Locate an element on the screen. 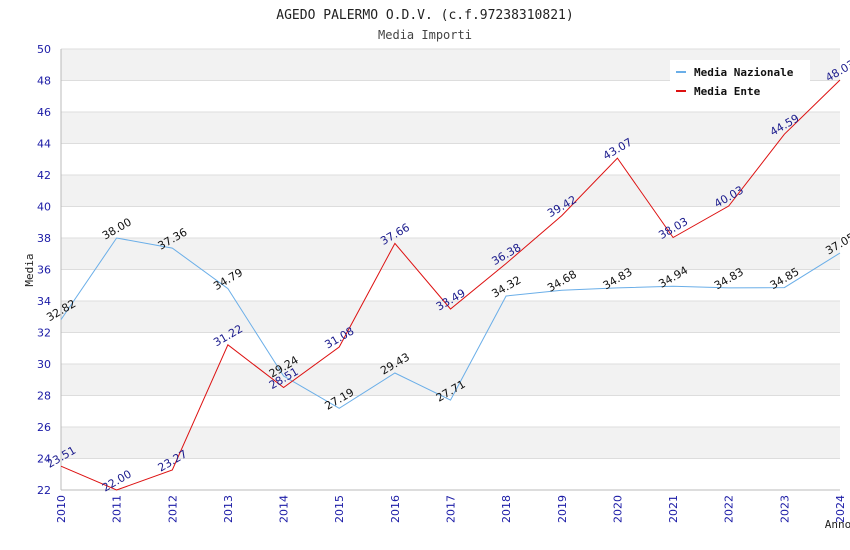 The height and width of the screenshot is (550, 850). chart-subtitle: Media Importi is located at coordinates (425, 35).